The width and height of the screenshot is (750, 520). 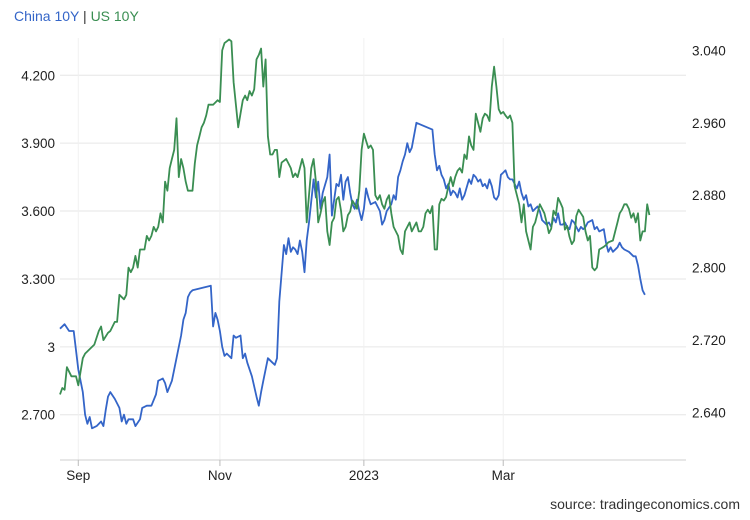 What do you see at coordinates (709, 195) in the screenshot?
I see `right-tick-label: 2.880` at bounding box center [709, 195].